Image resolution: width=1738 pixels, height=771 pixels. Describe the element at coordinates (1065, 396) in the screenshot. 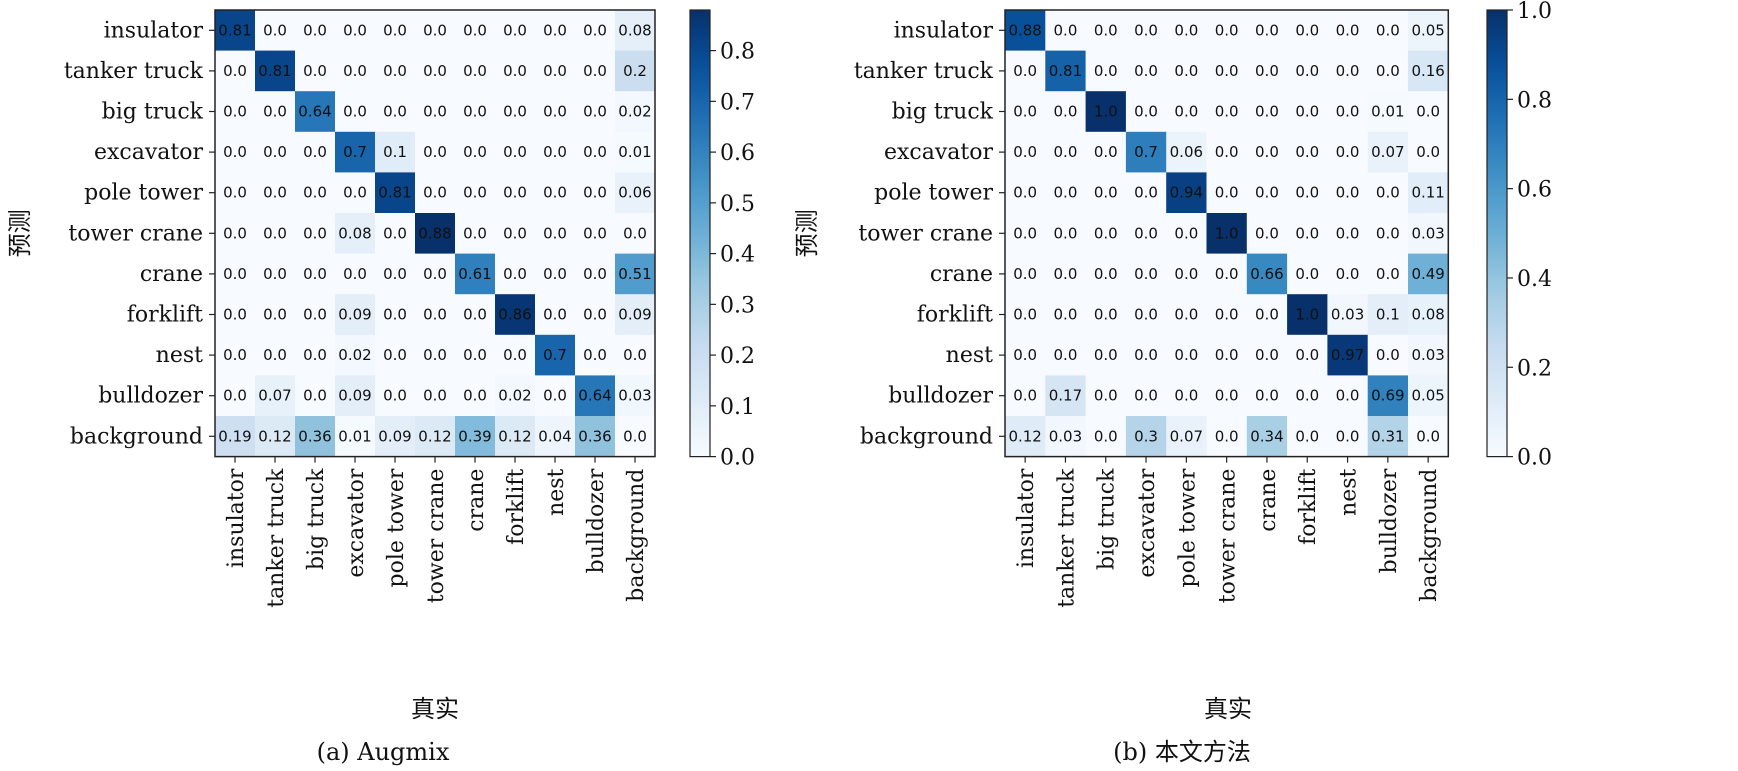

I see `cell-value: 0.17` at that location.